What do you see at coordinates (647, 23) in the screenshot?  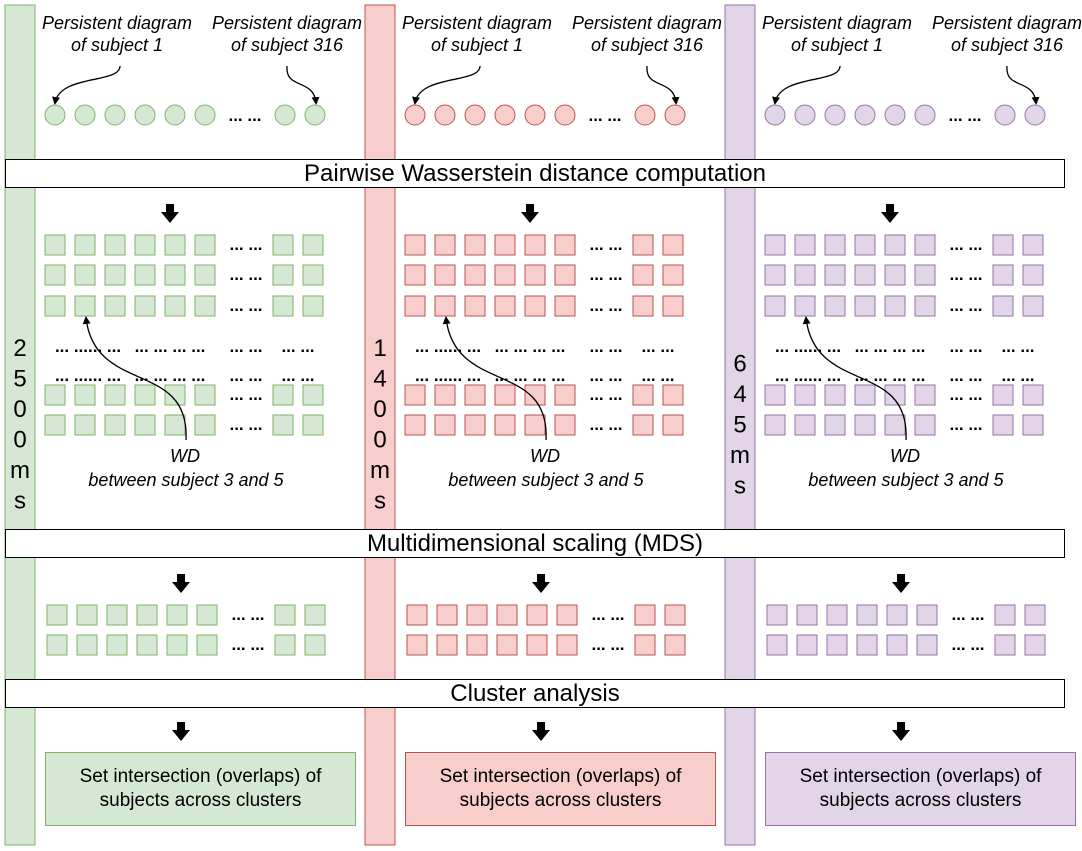 I see `pd-last-label: Persistent diagram` at bounding box center [647, 23].